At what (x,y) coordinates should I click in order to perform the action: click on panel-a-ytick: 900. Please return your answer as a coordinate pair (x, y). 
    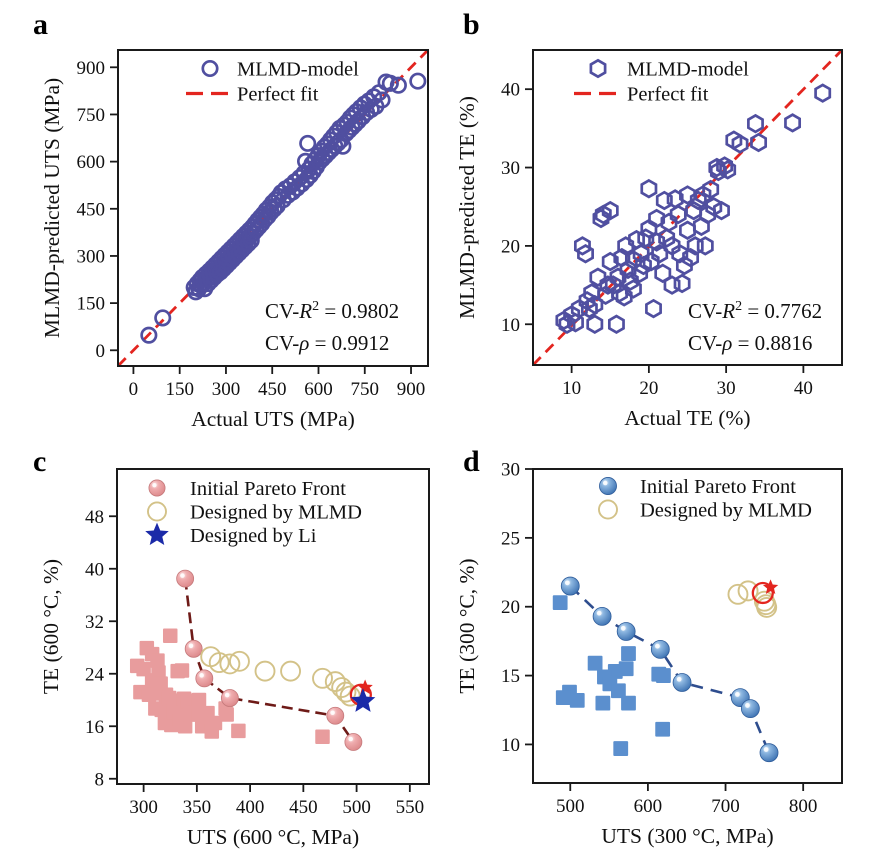
    Looking at the image, I should click on (91, 68).